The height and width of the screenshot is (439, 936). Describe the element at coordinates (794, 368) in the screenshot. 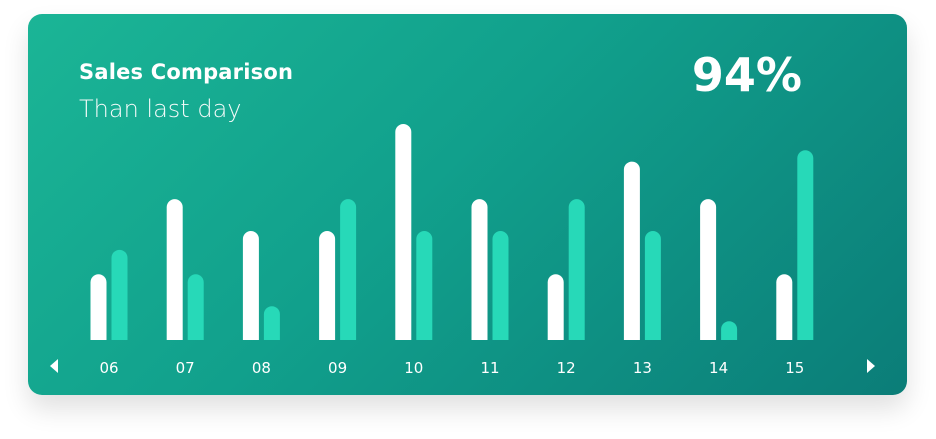

I see `x-tick-label: 15` at that location.